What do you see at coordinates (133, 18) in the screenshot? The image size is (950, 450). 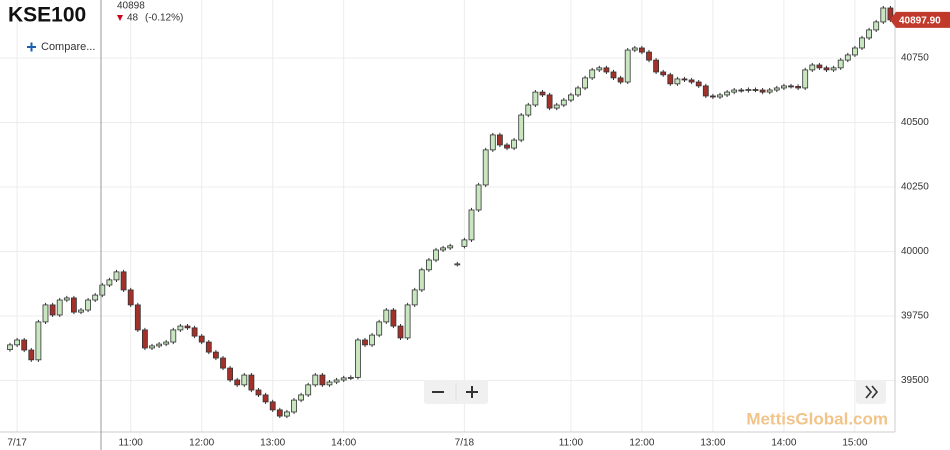 I see `change: 48` at bounding box center [133, 18].